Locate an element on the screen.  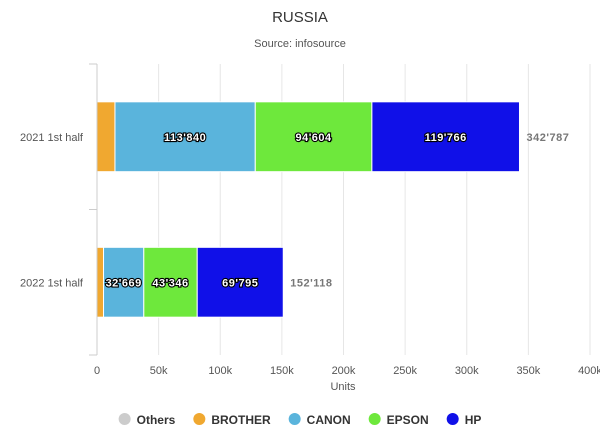
data-label: 113'840 is located at coordinates (185, 138).